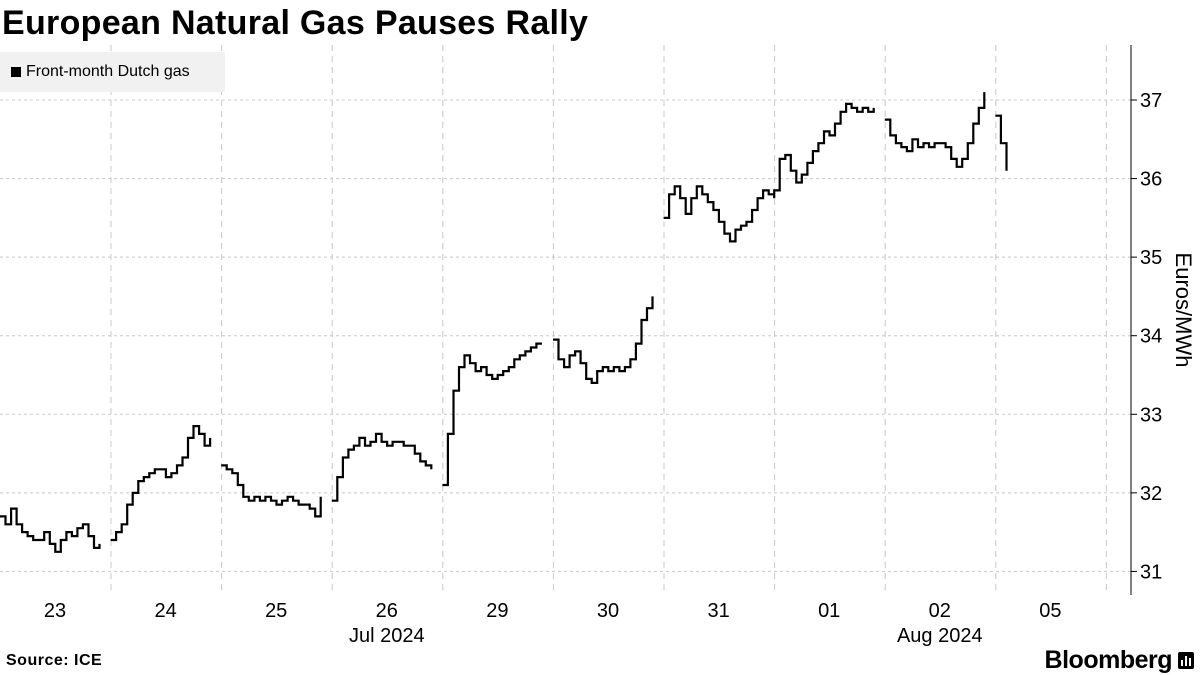 This screenshot has width=1200, height=675. I want to click on y-tick-label: 33, so click(1151, 415).